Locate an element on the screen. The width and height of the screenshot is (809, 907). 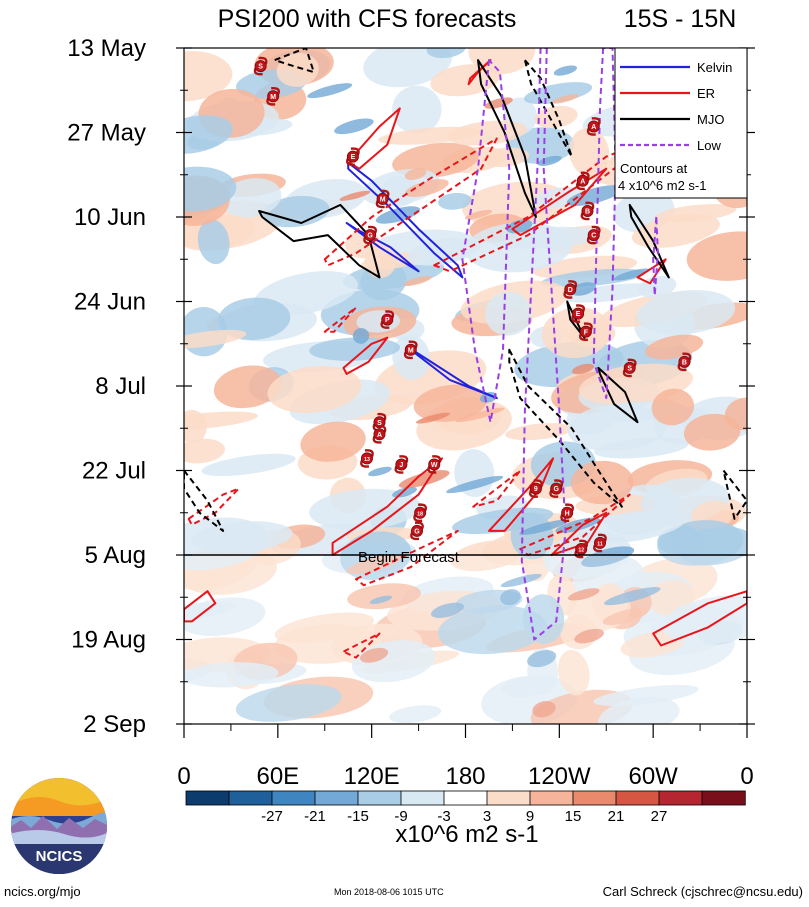
cyclone-marker-label-14: S is located at coordinates (629, 368).